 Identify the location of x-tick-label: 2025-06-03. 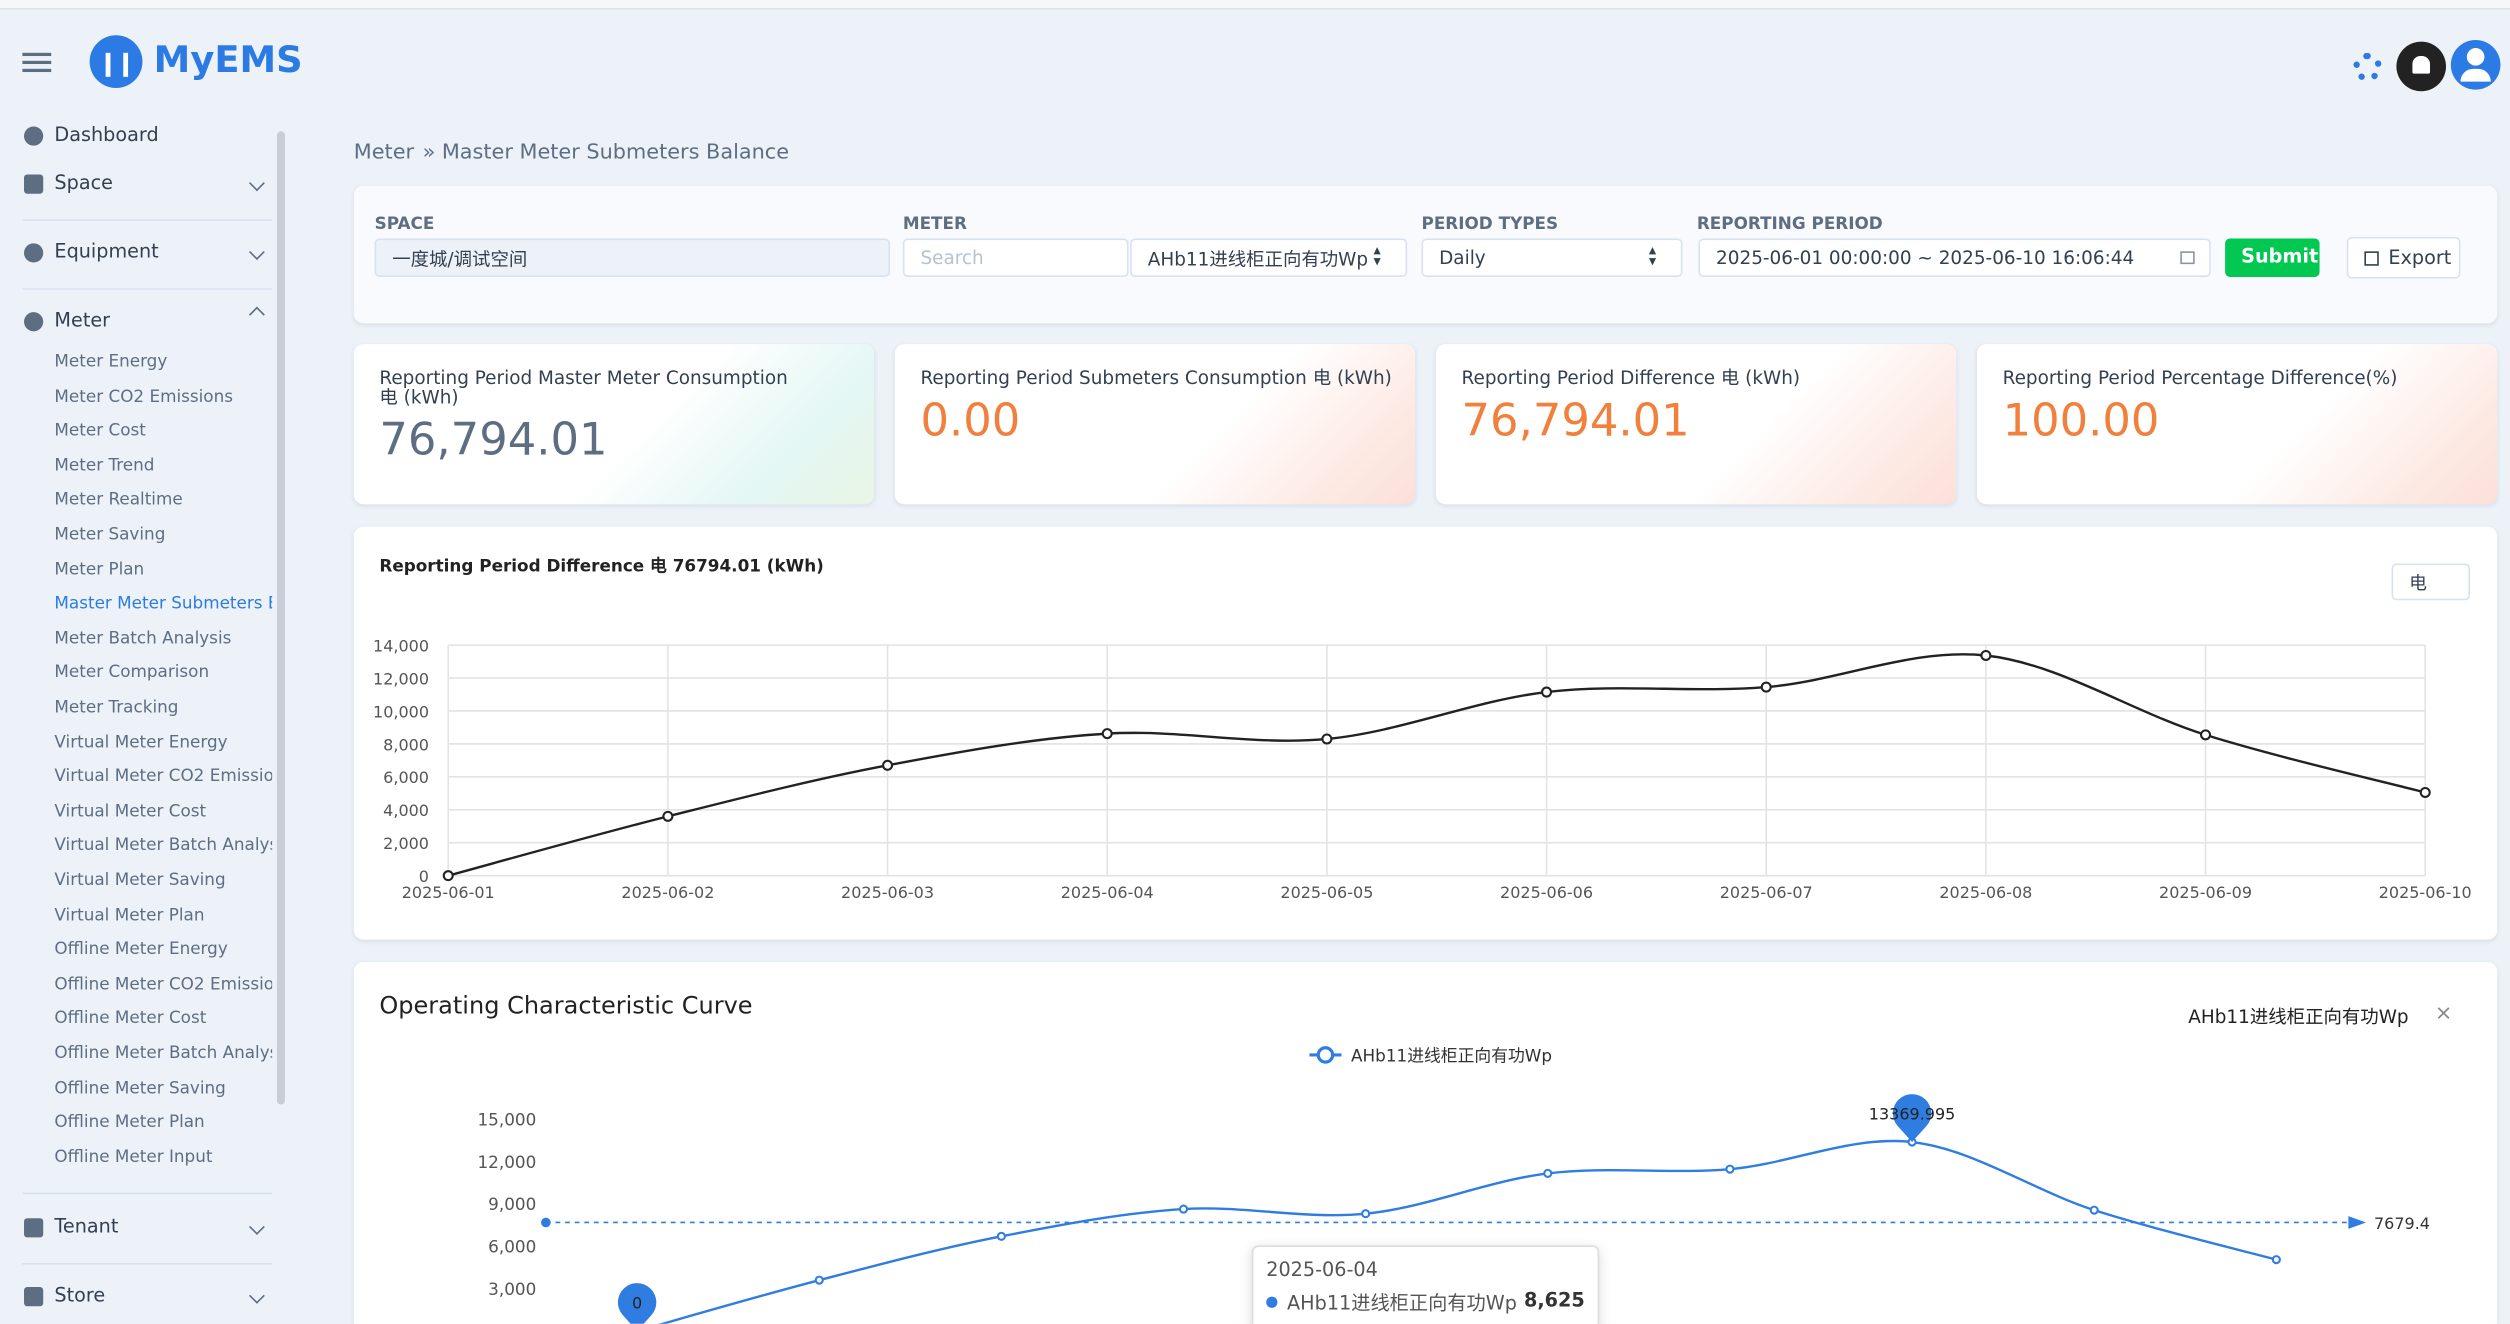
(887, 892).